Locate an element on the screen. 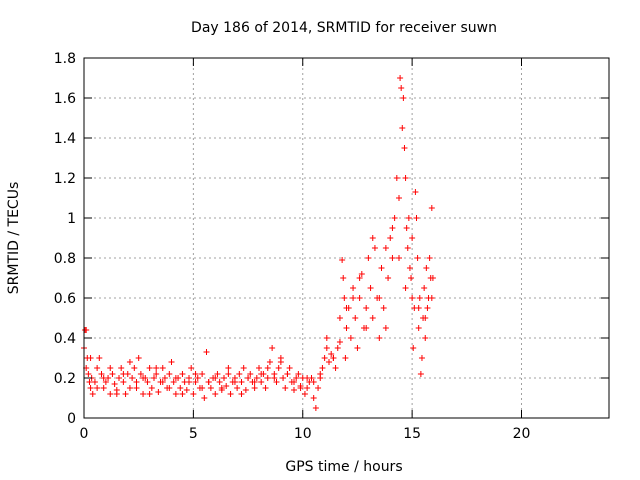 The width and height of the screenshot is (640, 480). y-tick-label: 1.8 is located at coordinates (65, 59).